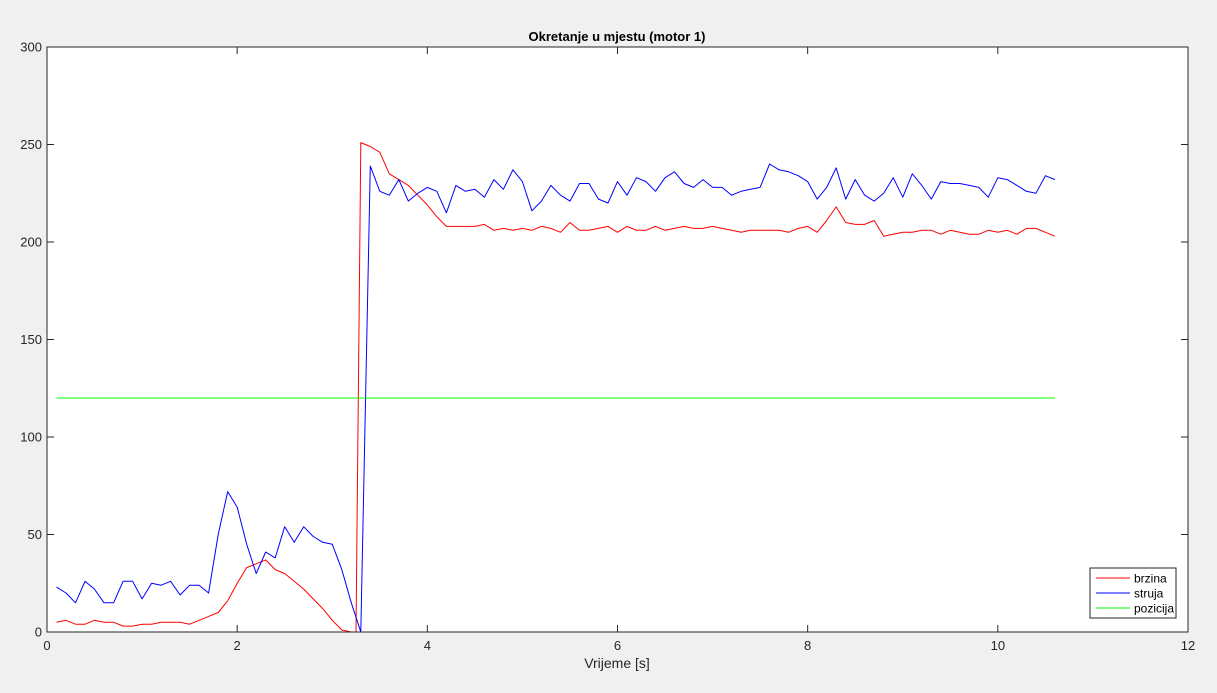 This screenshot has height=693, width=1217. I want to click on y-tick-label: 150, so click(31, 339).